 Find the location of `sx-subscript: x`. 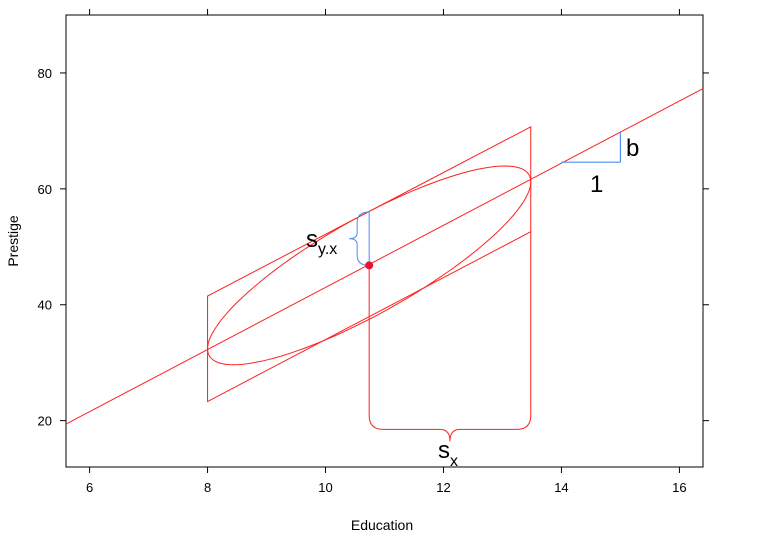

sx-subscript: x is located at coordinates (454, 461).